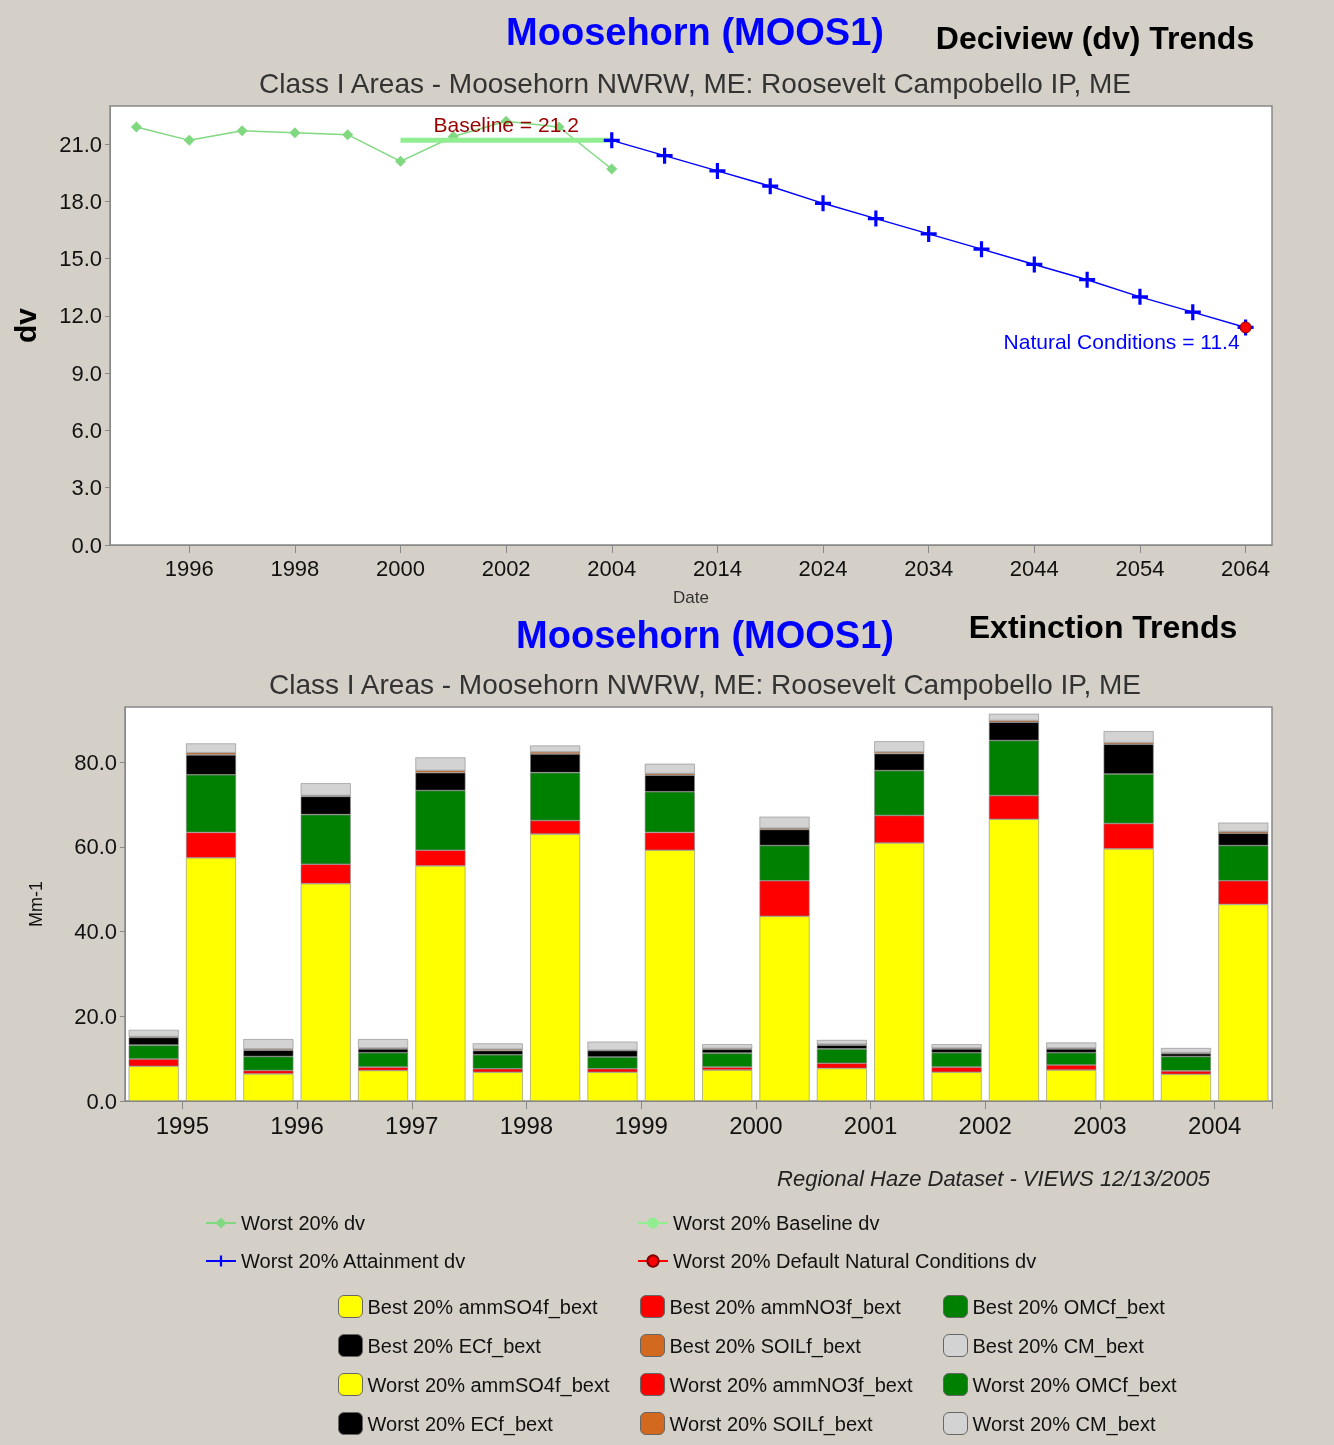 The height and width of the screenshot is (1445, 1334). What do you see at coordinates (95, 1016) in the screenshot?
I see `y-tick-label: 20.0` at bounding box center [95, 1016].